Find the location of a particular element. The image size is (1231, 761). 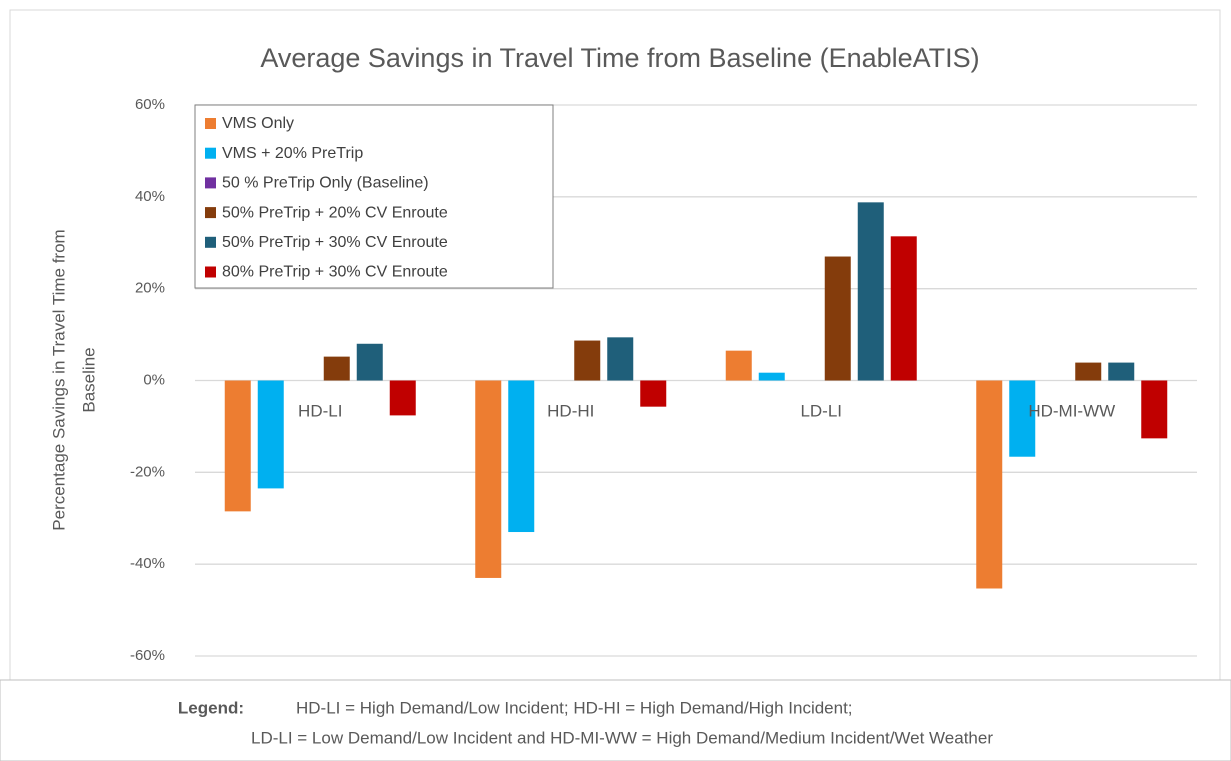

legend-box is located at coordinates (374, 196).